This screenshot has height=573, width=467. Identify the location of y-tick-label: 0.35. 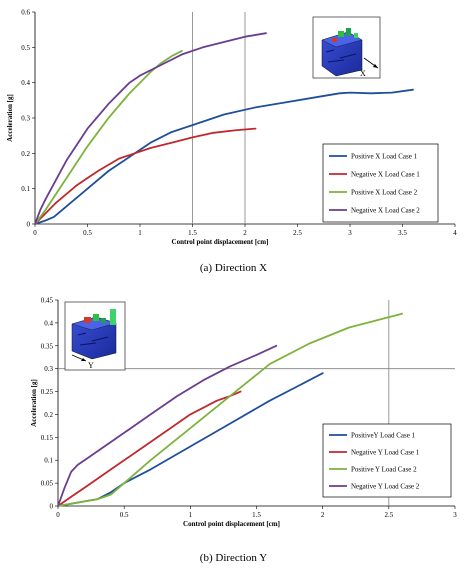
(47, 346).